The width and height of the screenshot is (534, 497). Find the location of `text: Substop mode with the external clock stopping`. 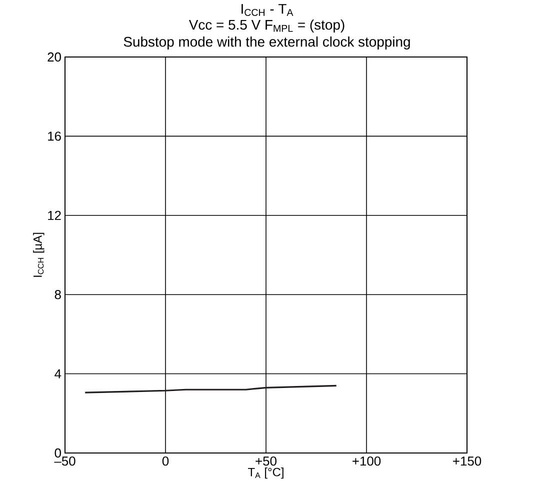

text: Substop mode with the external clock stopping is located at coordinates (267, 43).